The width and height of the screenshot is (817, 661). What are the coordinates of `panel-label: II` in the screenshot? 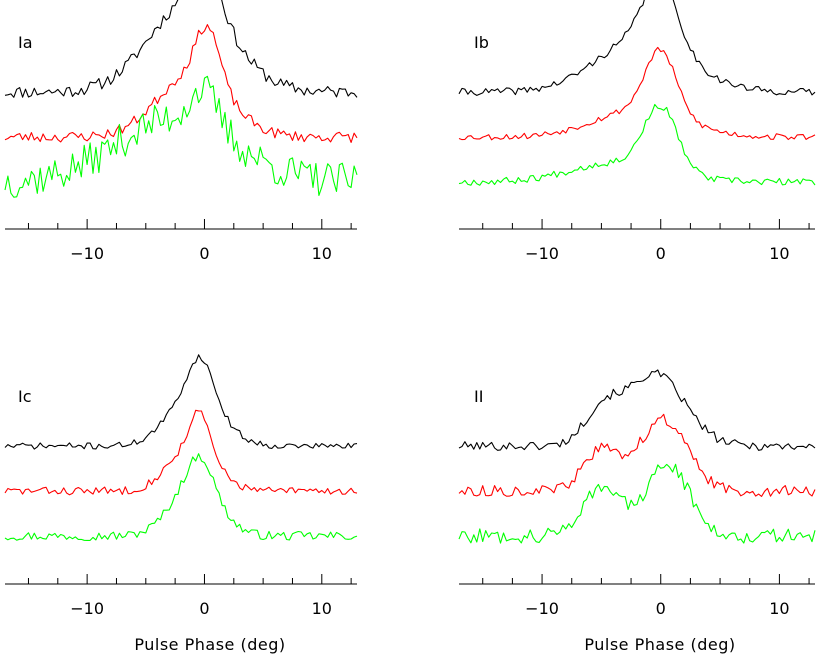 It's located at (478, 396).